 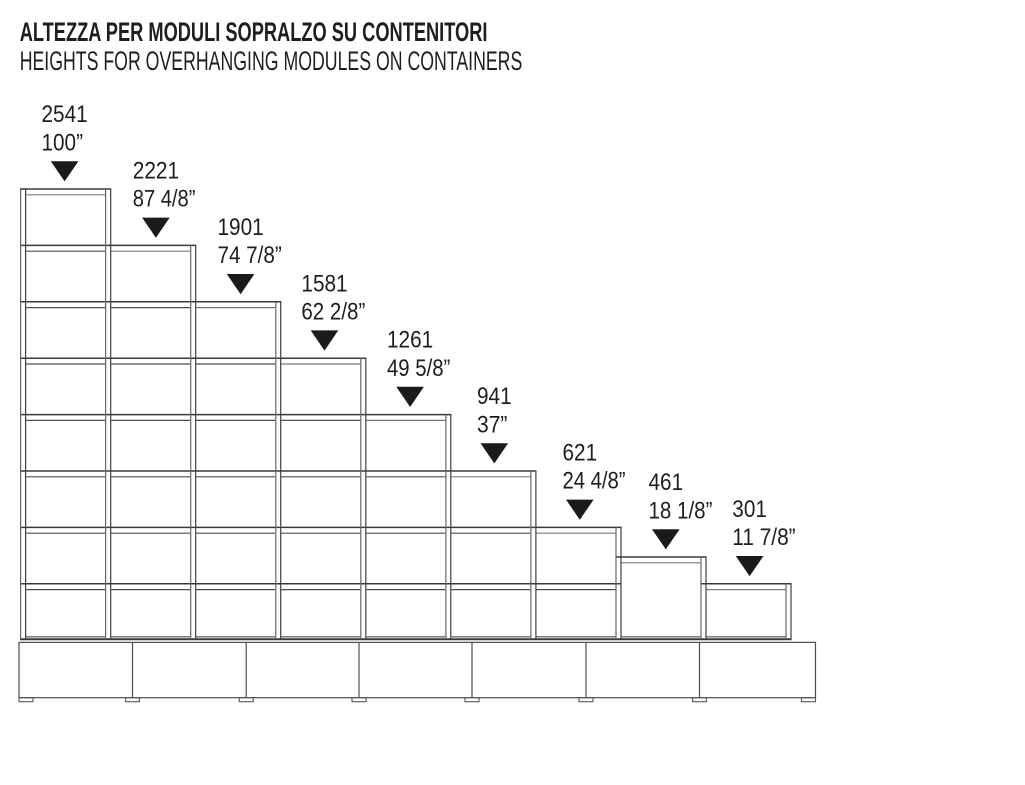 I want to click on svg-text: 62 2/8”, so click(x=333, y=312).